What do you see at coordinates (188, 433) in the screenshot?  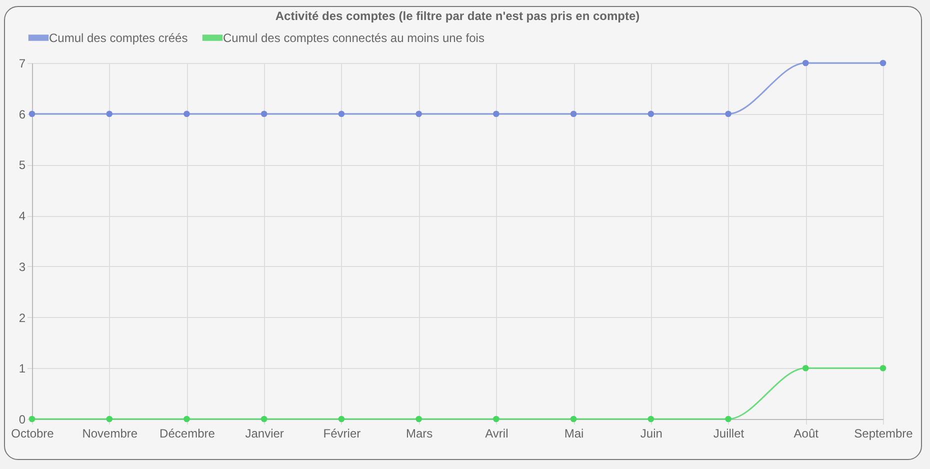 I see `x-tick-label: Décembre` at bounding box center [188, 433].